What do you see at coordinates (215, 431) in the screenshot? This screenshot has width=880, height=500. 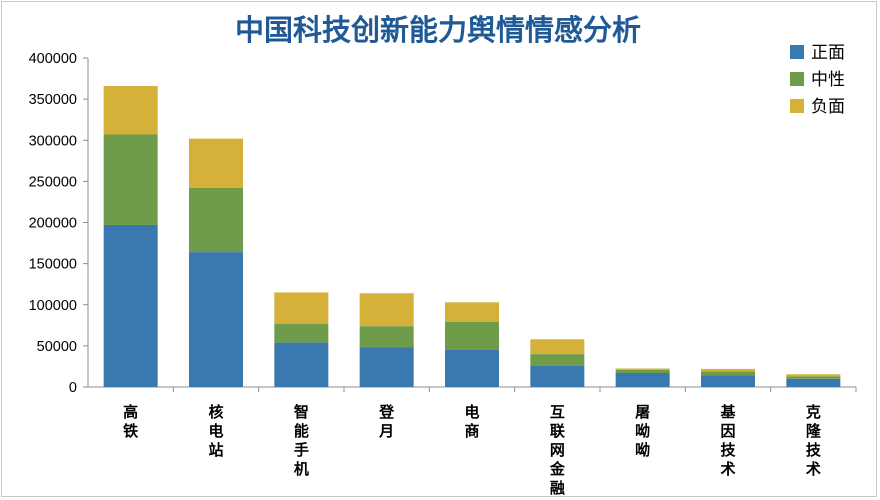 I see `category-label: 核电站` at bounding box center [215, 431].